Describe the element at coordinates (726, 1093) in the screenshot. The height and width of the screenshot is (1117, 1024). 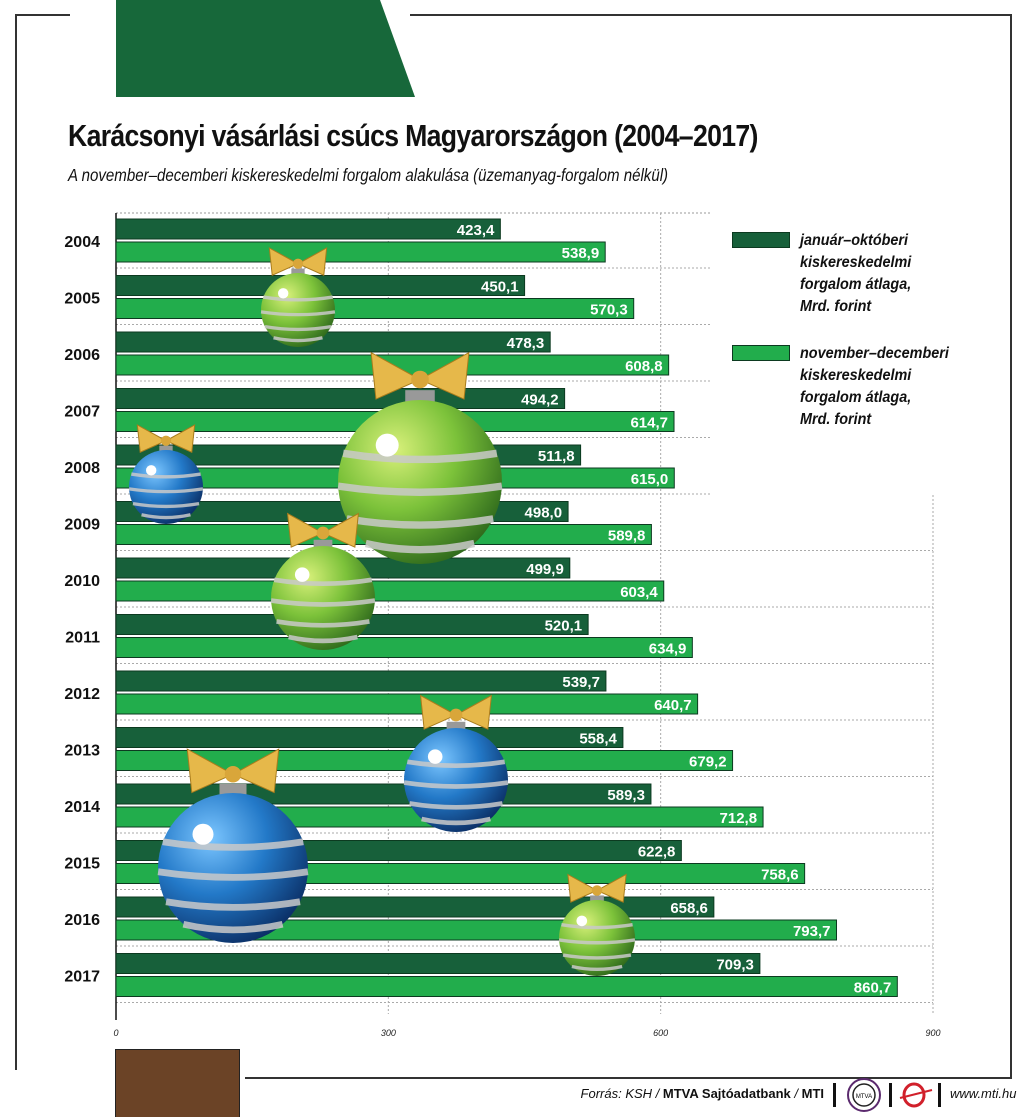
I see `source-bold: MTVA Sajtóadatbank` at that location.